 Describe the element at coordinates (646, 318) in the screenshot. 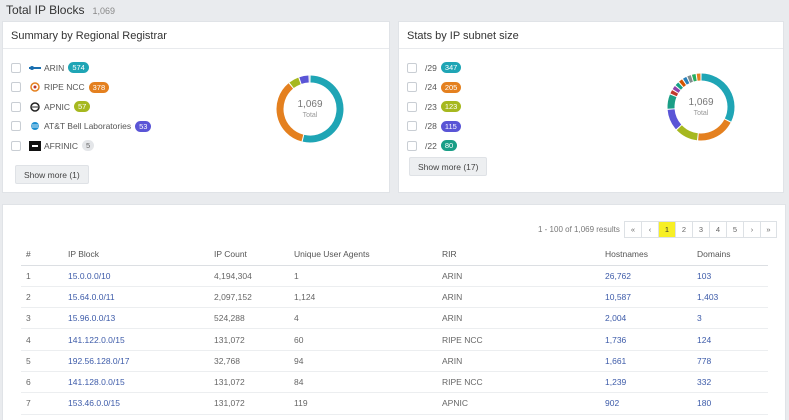

I see `hostnames-link: 2,004` at that location.